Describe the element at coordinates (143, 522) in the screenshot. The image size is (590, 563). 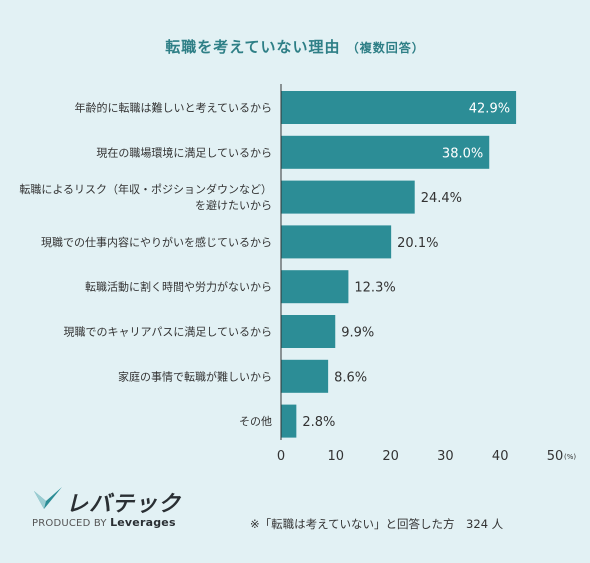
I see `logo-brand: Leverages` at that location.